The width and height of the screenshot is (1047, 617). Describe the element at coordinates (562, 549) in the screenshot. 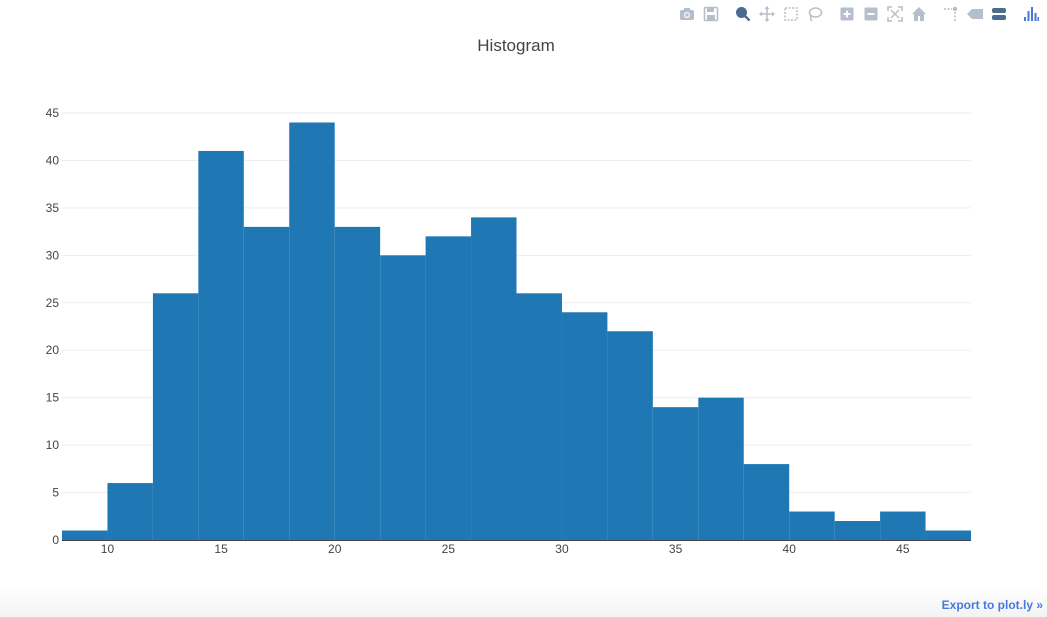

I see `x-tick-label: 30` at that location.